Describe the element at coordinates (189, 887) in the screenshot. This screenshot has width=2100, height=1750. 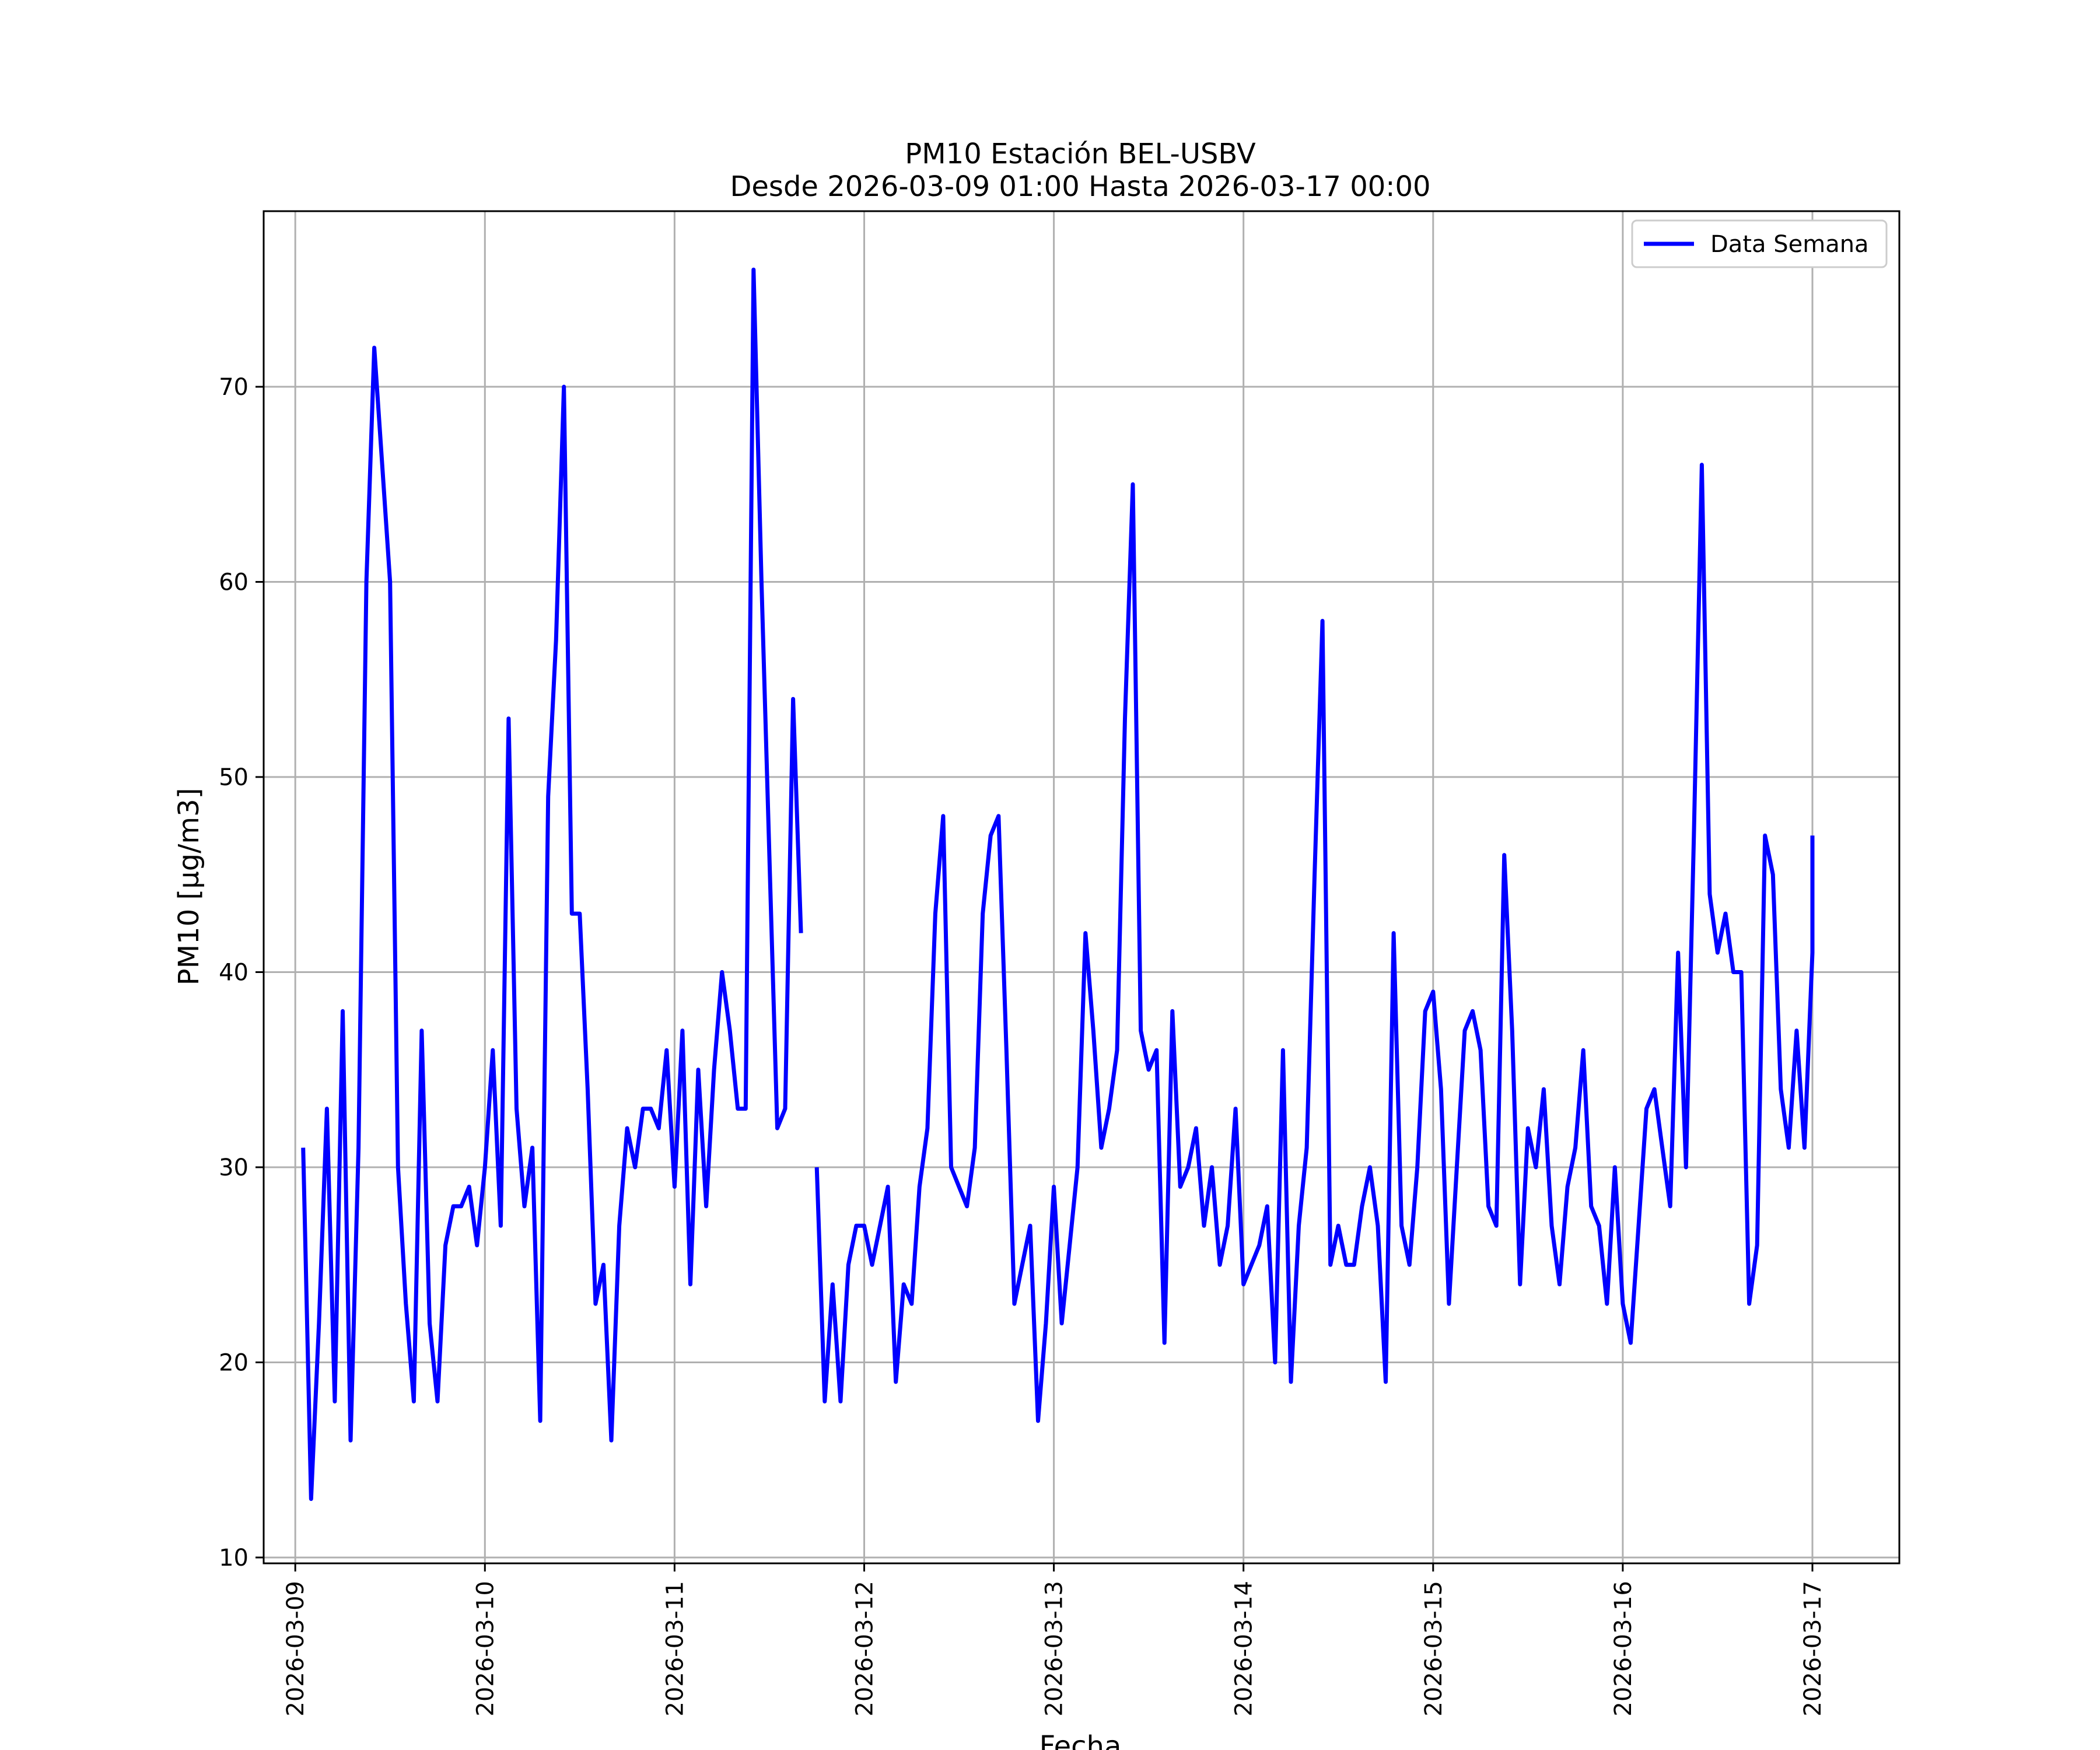
I see `y-axis-label: PM10 [μg/m3]` at that location.